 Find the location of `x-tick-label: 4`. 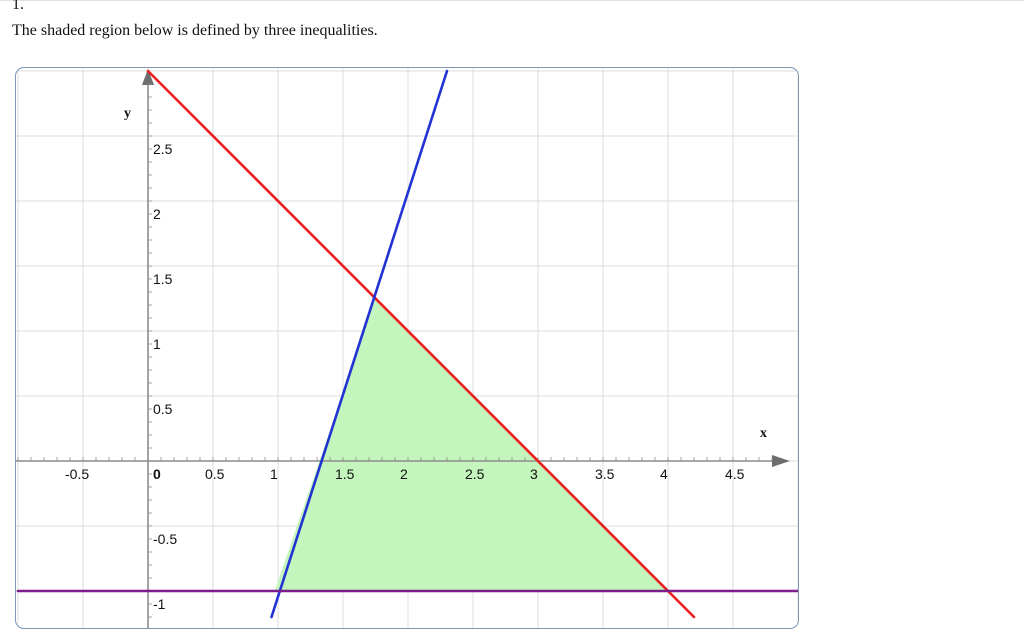

x-tick-label: 4 is located at coordinates (664, 474).